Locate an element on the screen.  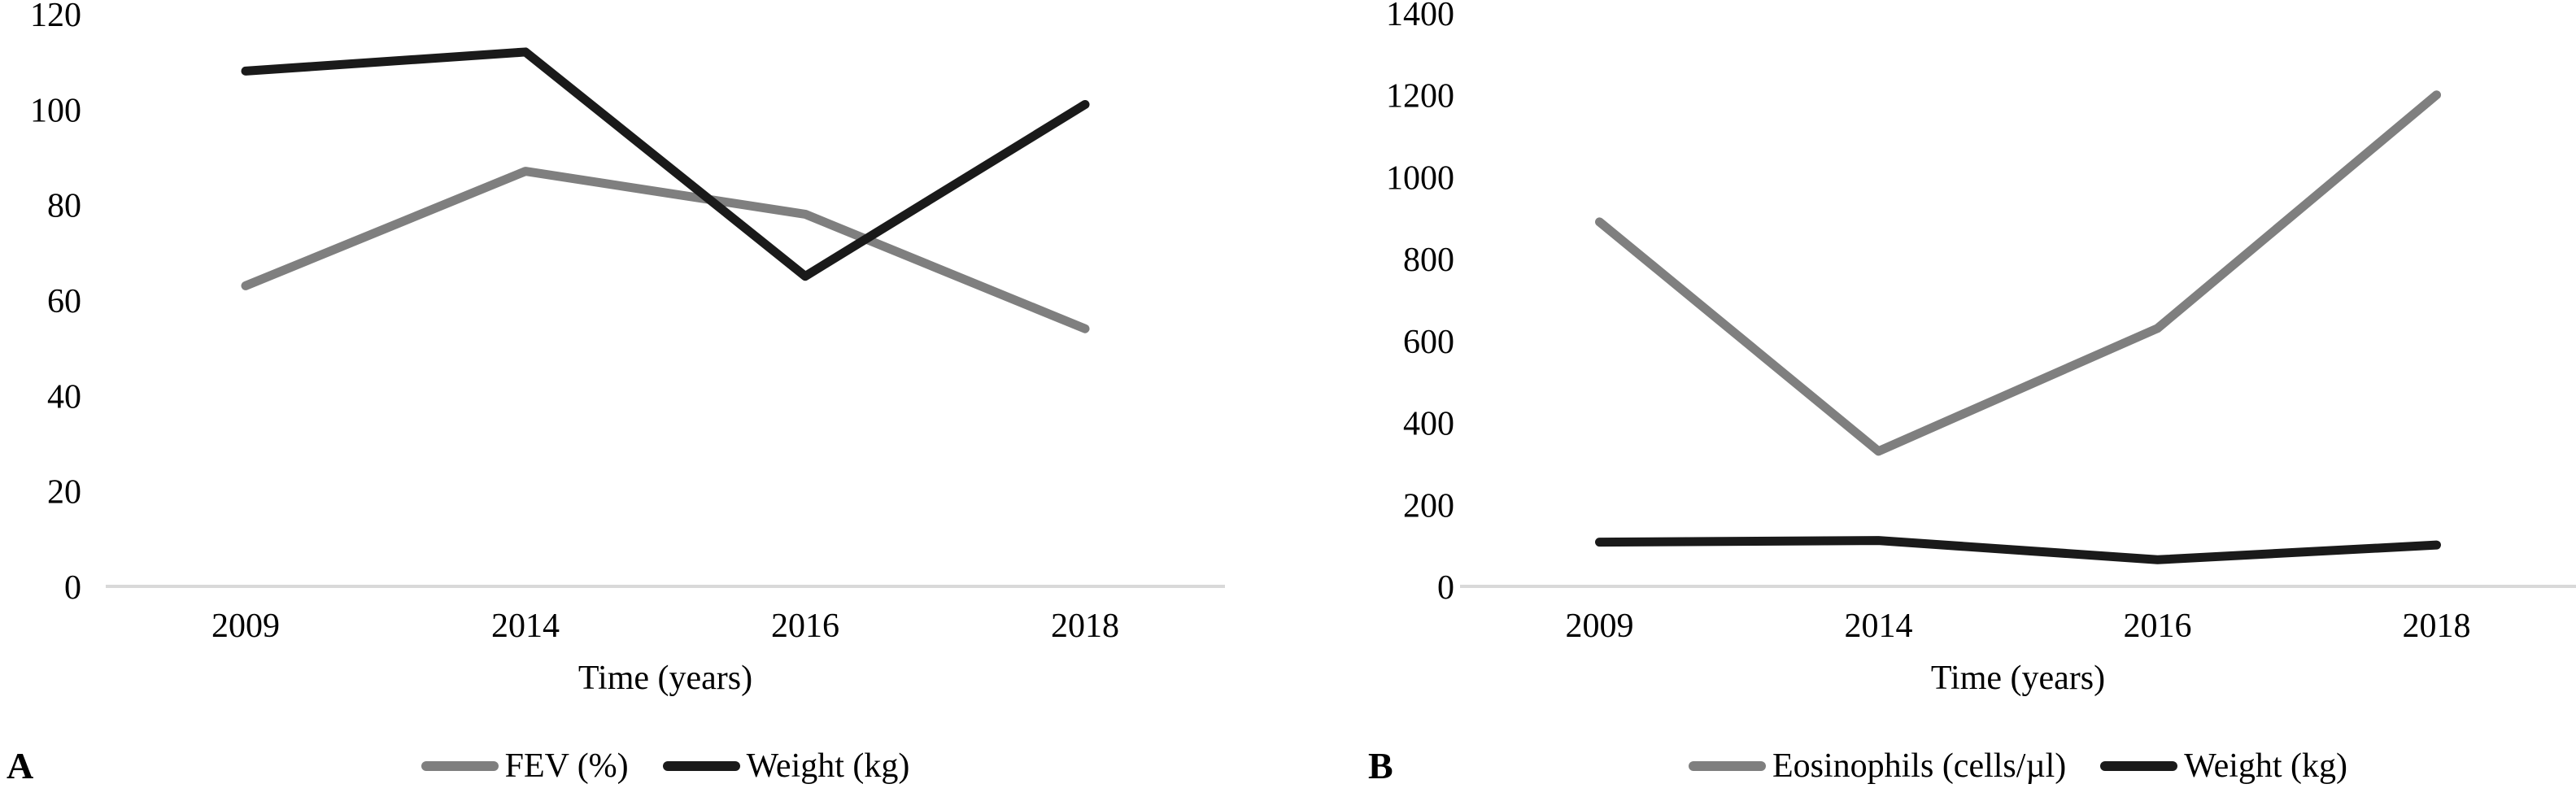
y-tick-label: 1400 is located at coordinates (1420, 16).